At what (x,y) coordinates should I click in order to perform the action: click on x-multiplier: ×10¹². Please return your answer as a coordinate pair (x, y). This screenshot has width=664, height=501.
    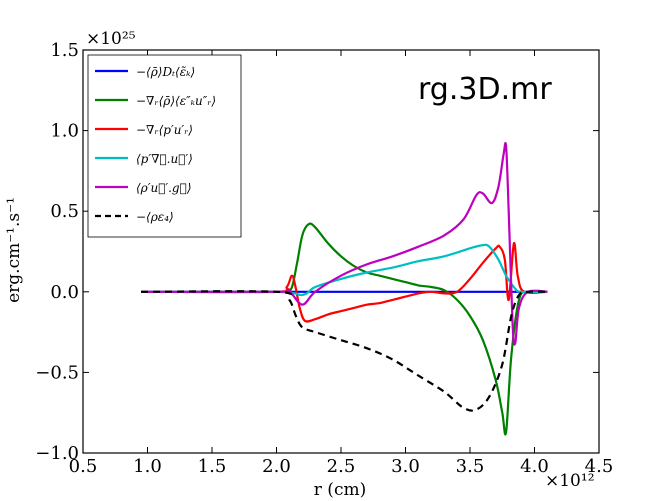
    Looking at the image, I should click on (570, 481).